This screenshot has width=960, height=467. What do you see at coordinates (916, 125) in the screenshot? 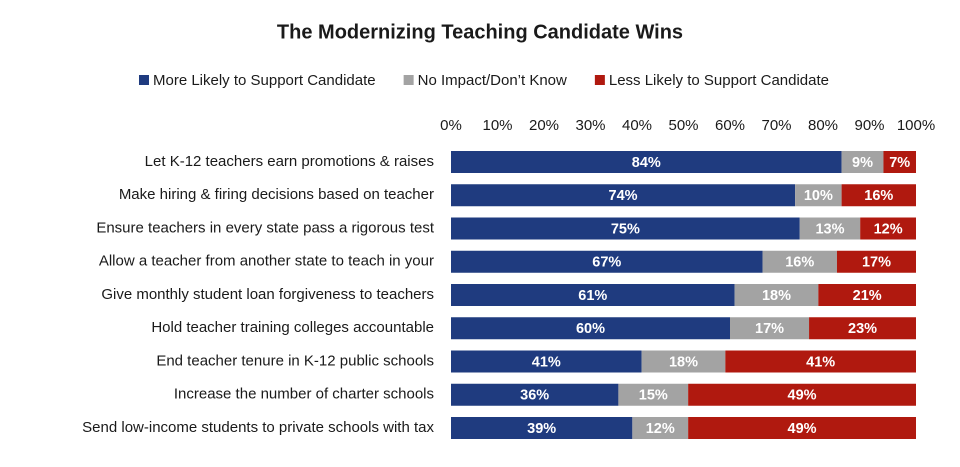
I see `x-tick-label: 100%` at bounding box center [916, 125].